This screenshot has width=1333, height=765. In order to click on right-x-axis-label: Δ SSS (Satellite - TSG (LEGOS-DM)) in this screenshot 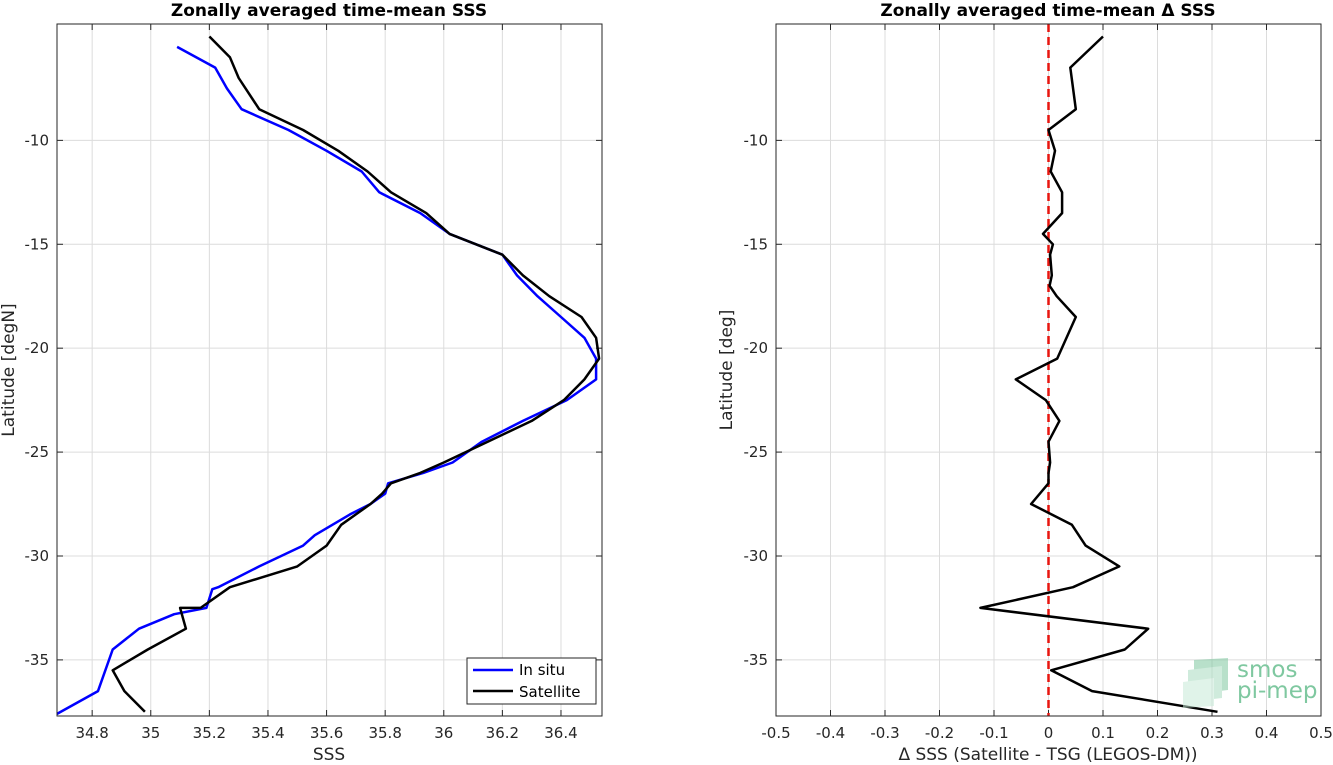, I will do `click(1047, 755)`.